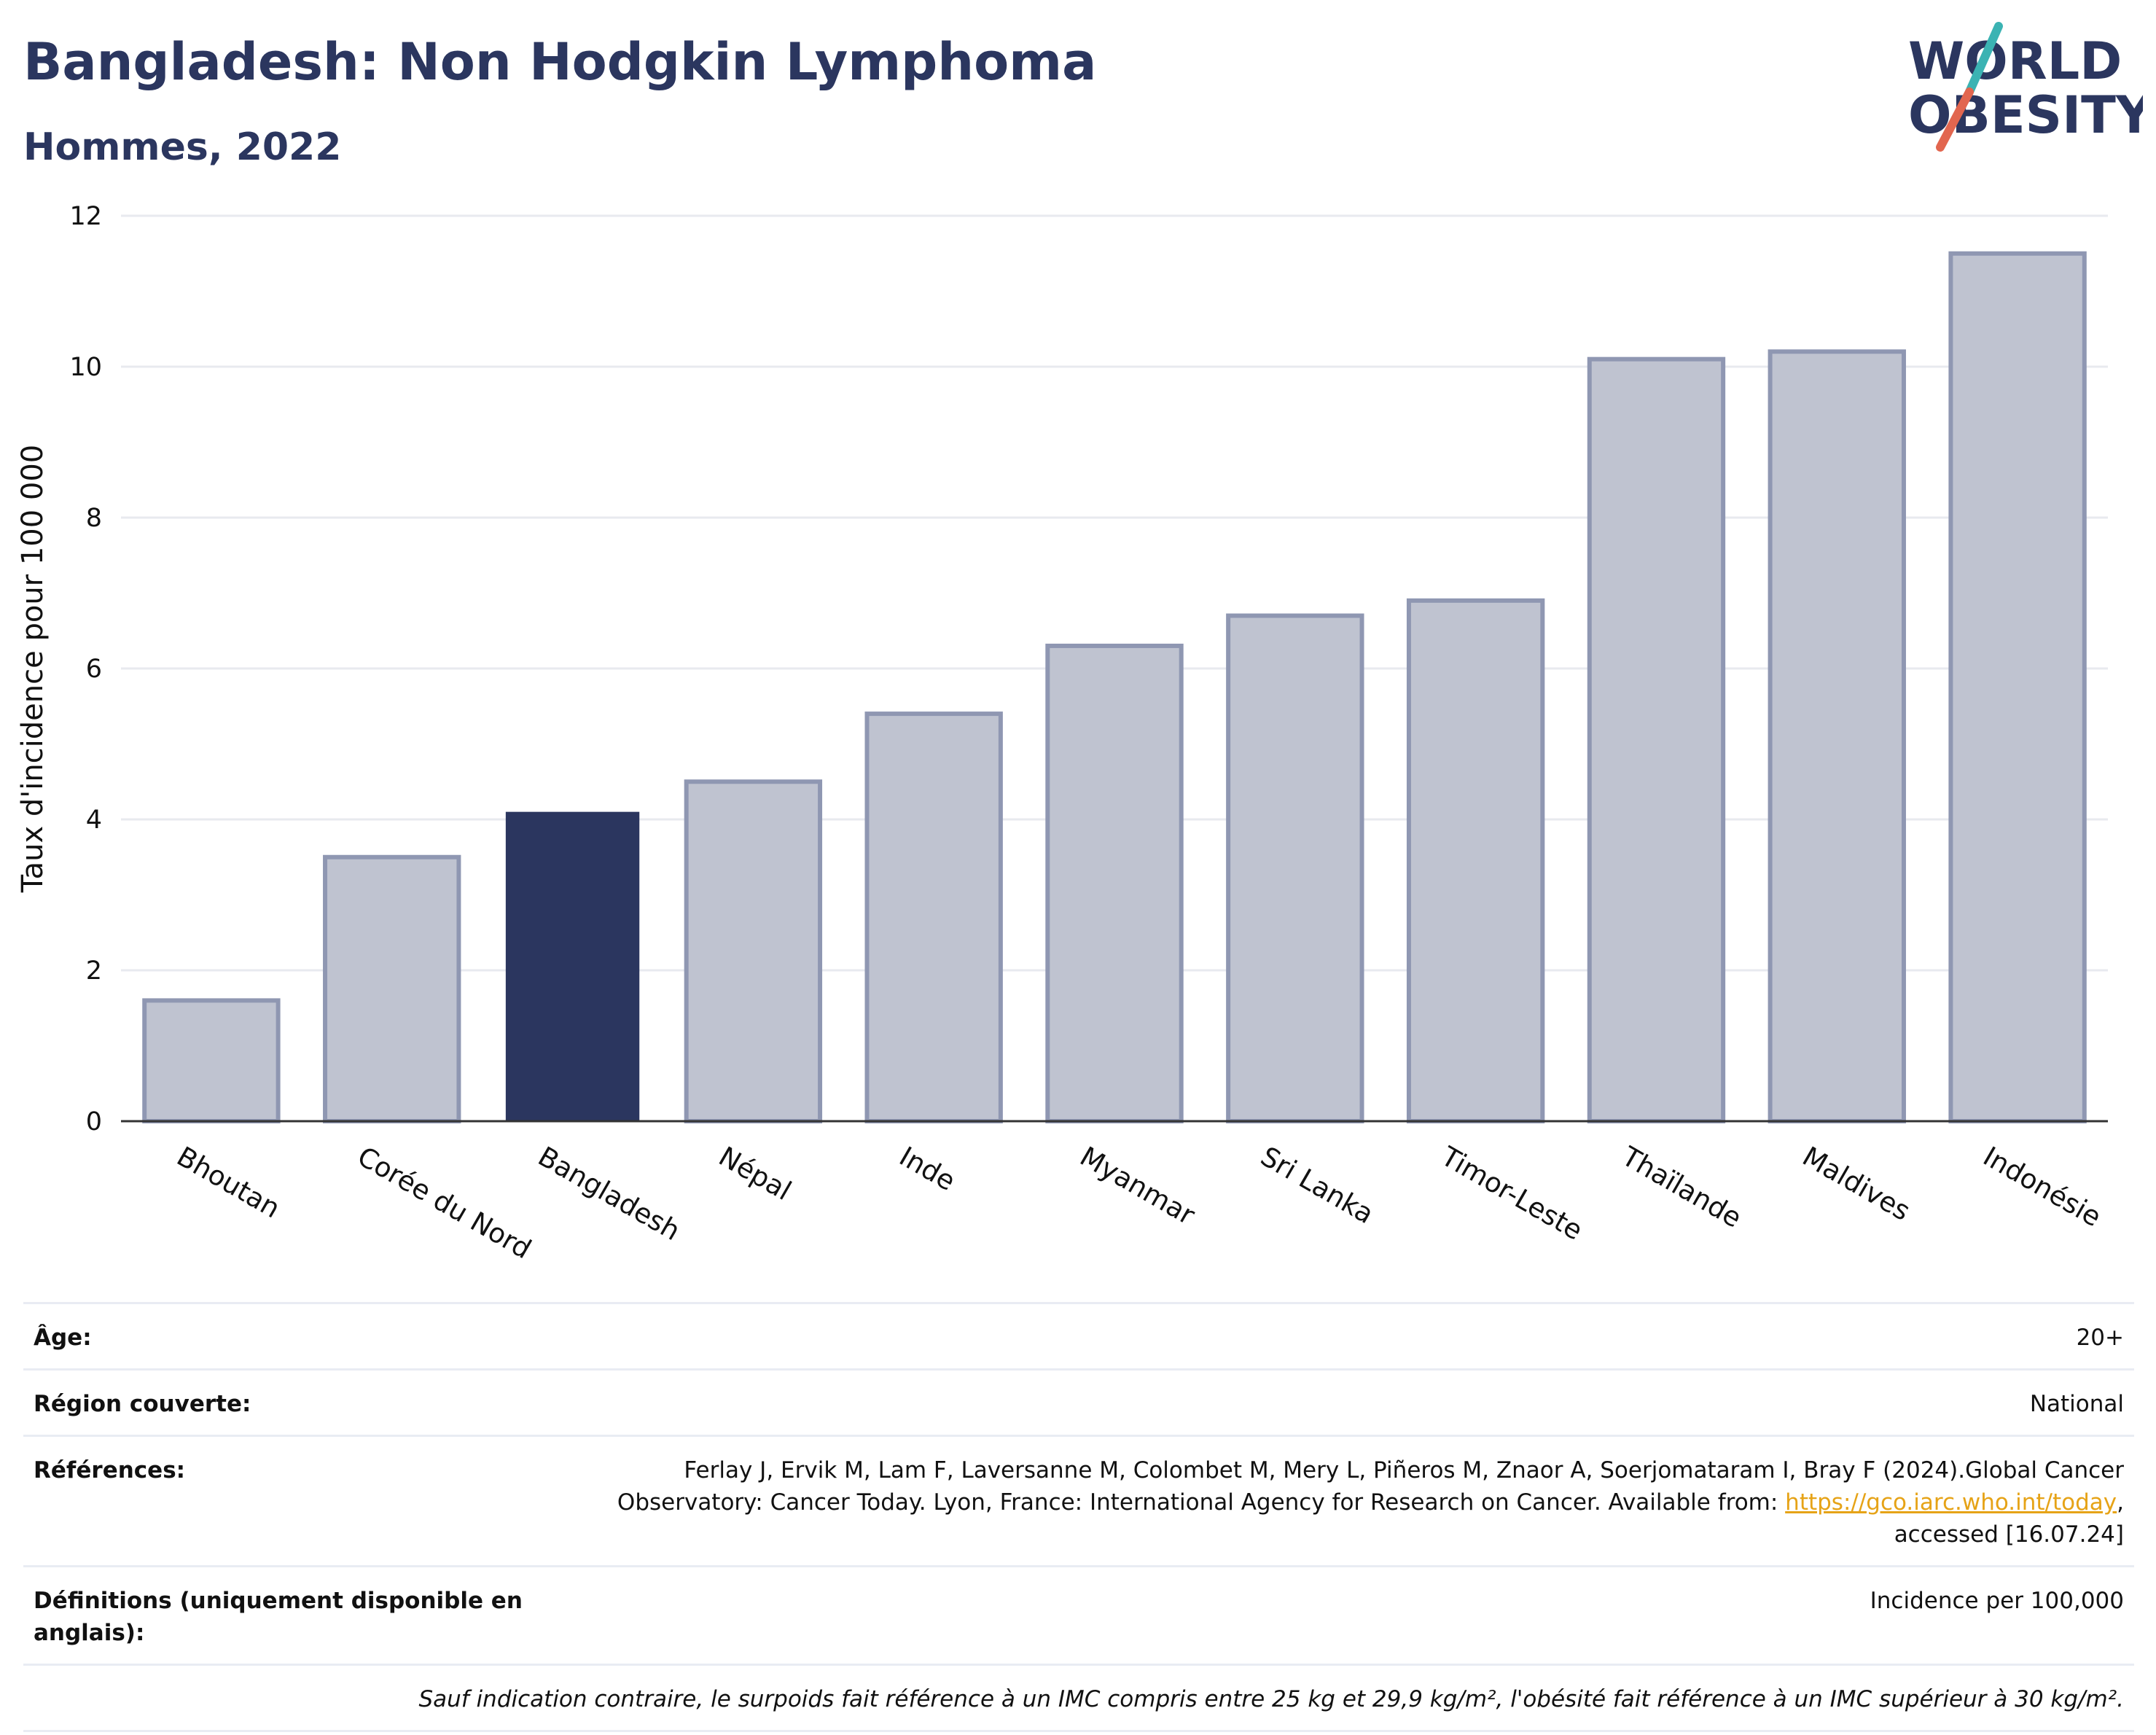 The height and width of the screenshot is (1735, 2156). What do you see at coordinates (2077, 1404) in the screenshot?
I see `region-value: National` at bounding box center [2077, 1404].